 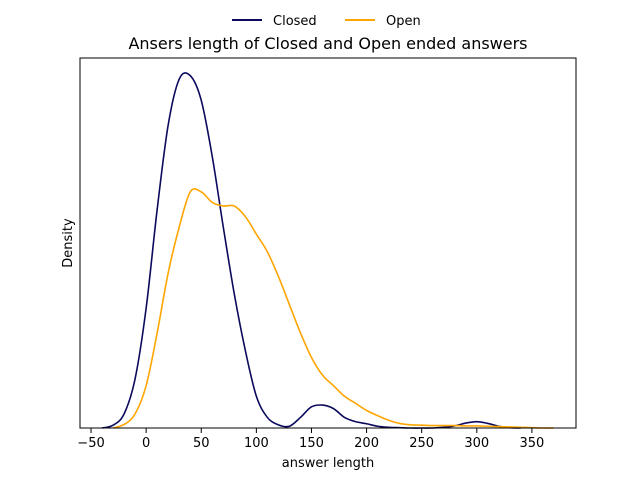 What do you see at coordinates (328, 463) in the screenshot?
I see `x-axis-label: answer length` at bounding box center [328, 463].